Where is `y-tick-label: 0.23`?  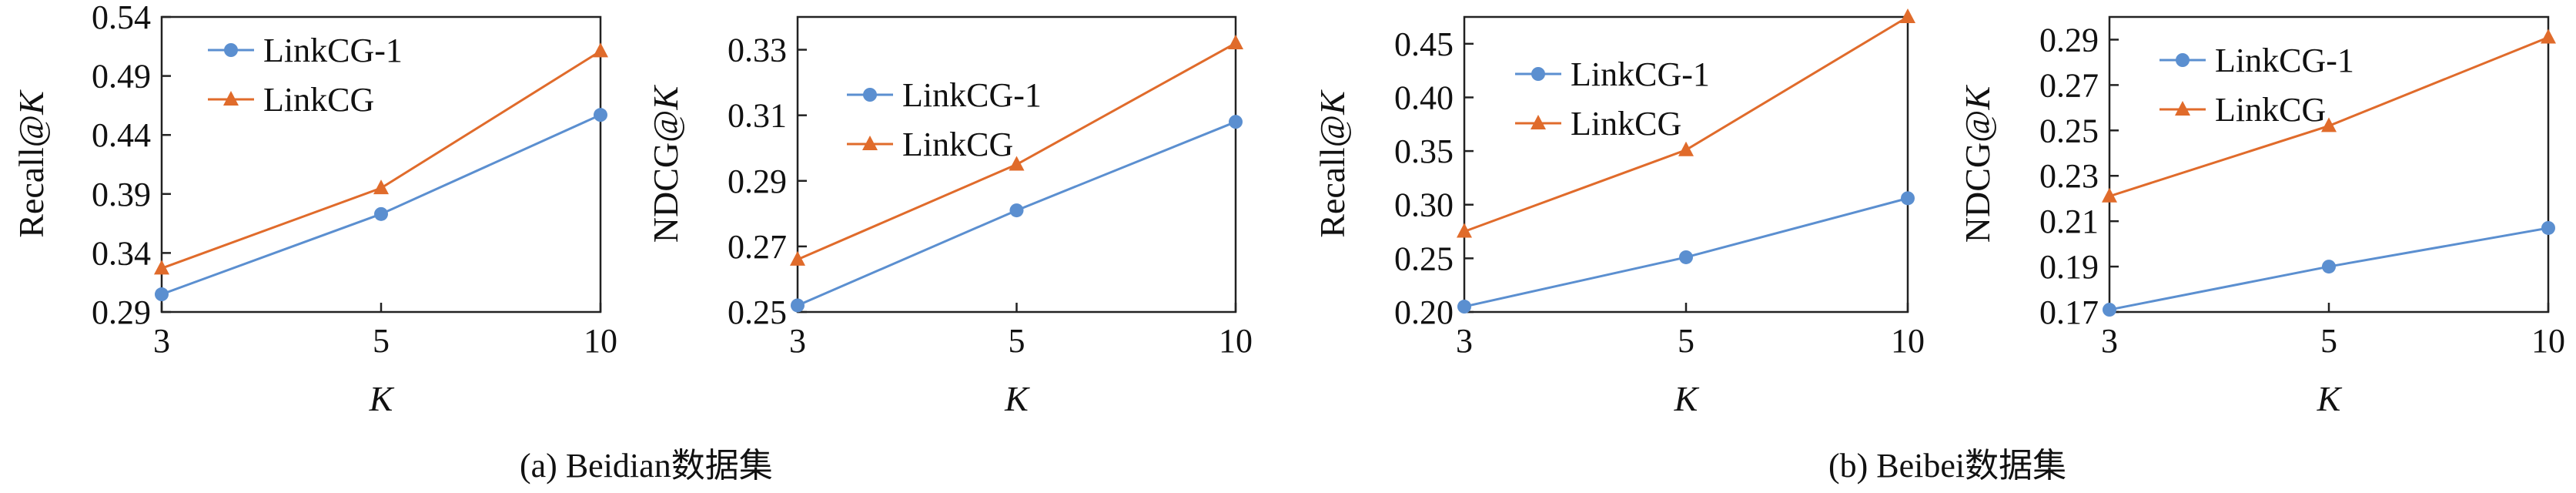
y-tick-label: 0.23 is located at coordinates (2069, 176).